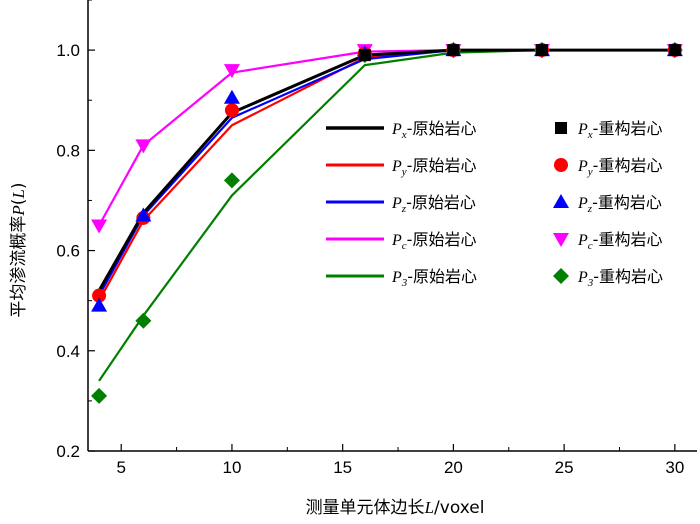 Image resolution: width=700 pixels, height=524 pixels. Describe the element at coordinates (68, 50) in the screenshot. I see `y-tick-label: 1.0` at that location.